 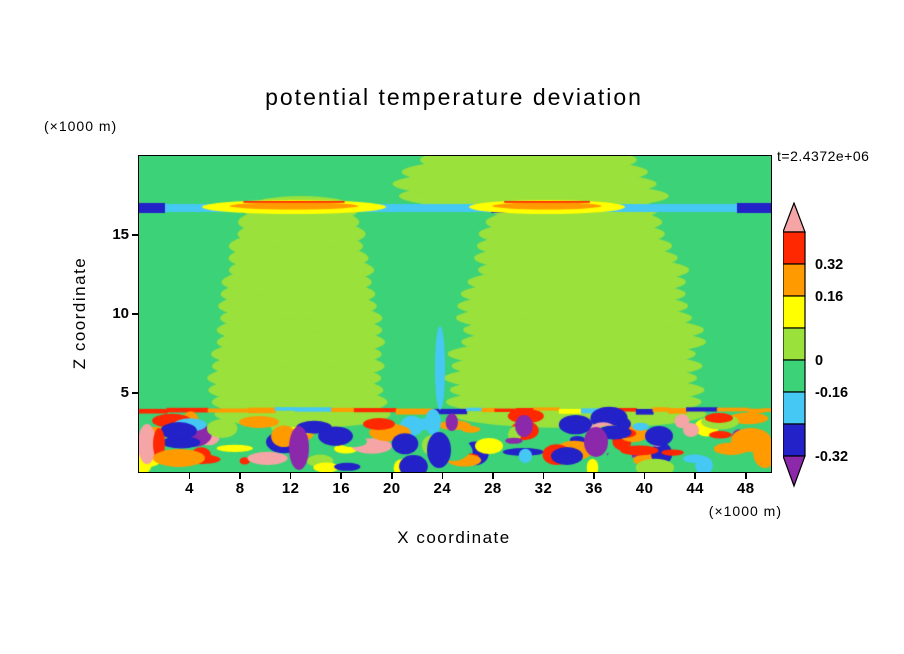 What do you see at coordinates (120, 234) in the screenshot?
I see `y-axis-tick-label: 15` at bounding box center [120, 234].